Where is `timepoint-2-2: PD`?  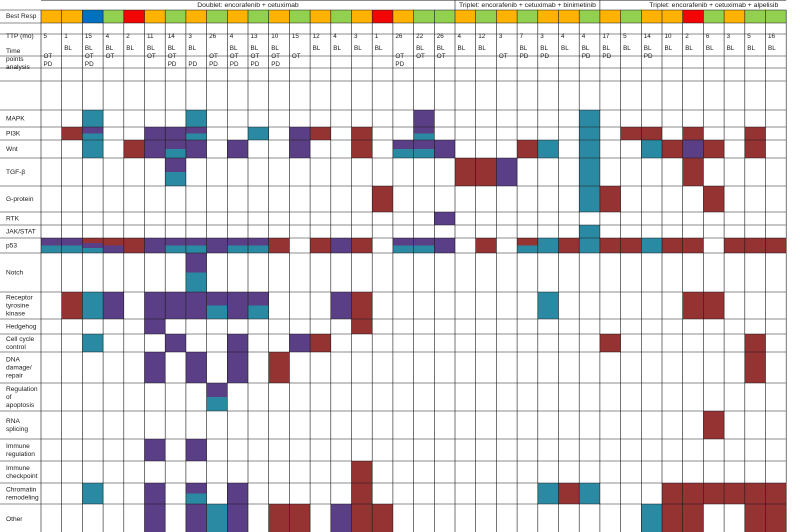
timepoint-2-2: PD is located at coordinates (89, 64).